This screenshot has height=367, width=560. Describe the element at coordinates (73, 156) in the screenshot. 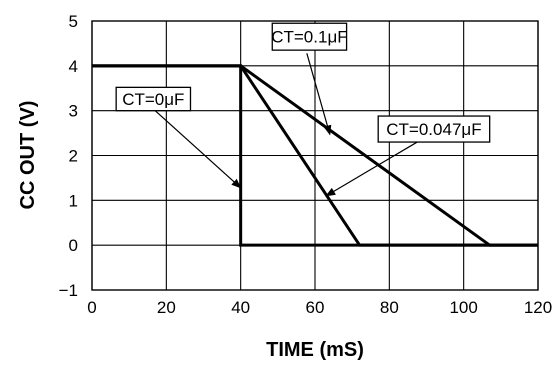

I see `y-tick-label: 2` at that location.